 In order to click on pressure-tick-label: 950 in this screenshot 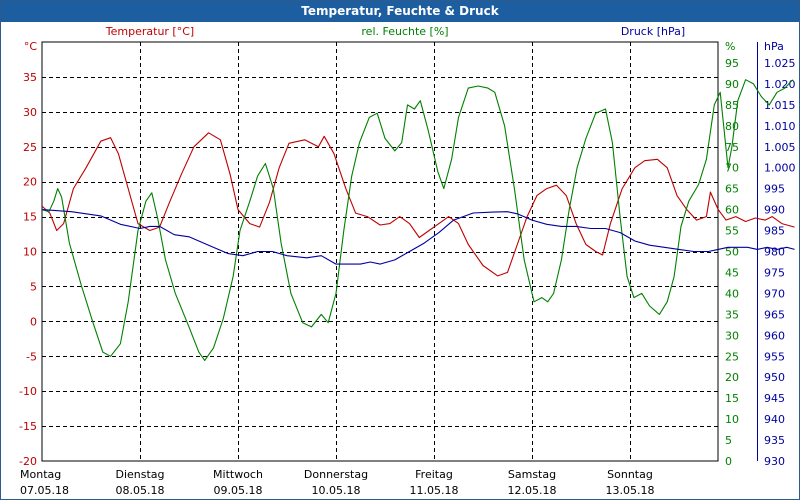, I will do `click(774, 377)`.